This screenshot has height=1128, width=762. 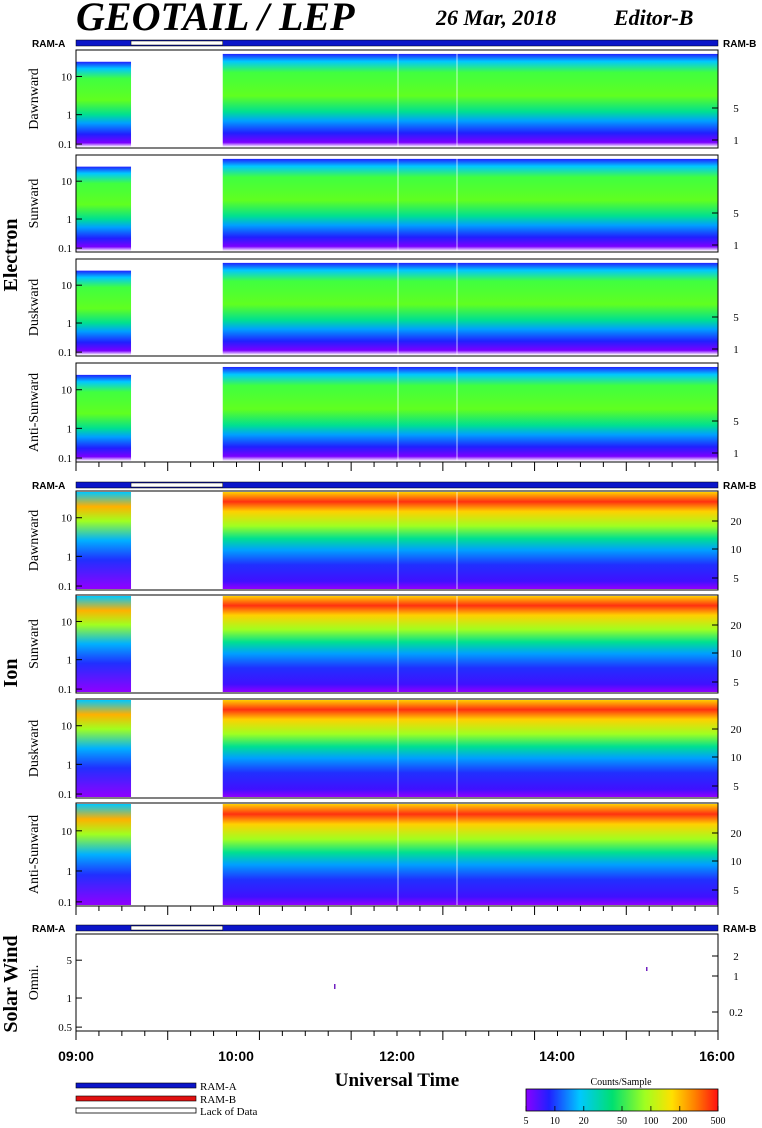 I want to click on x-tick-label-0900: 09:00, so click(x=76, y=1056).